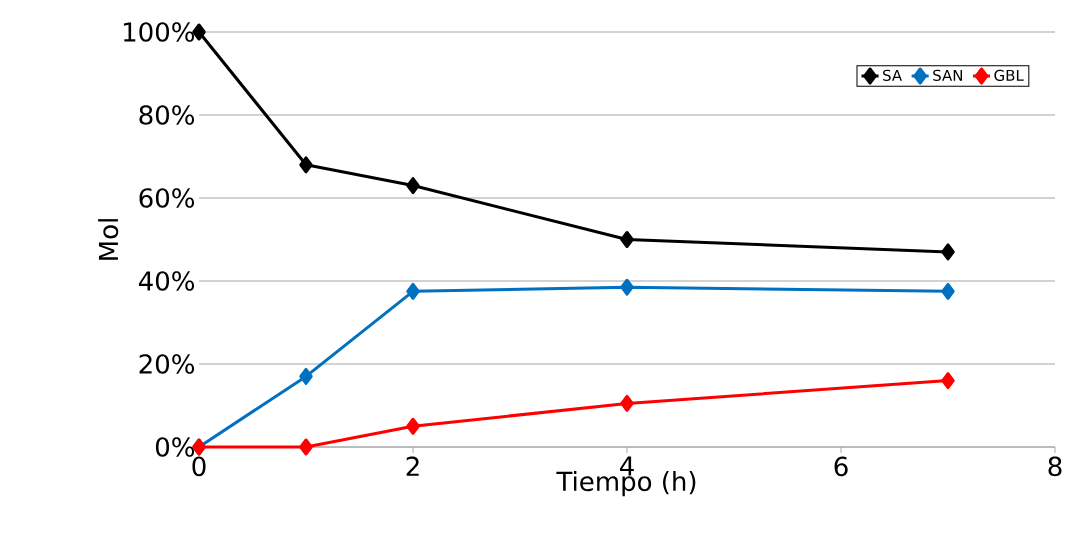 The width and height of the screenshot is (1067, 560). What do you see at coordinates (1009, 75) in the screenshot?
I see `legend-label: GBL` at bounding box center [1009, 75].